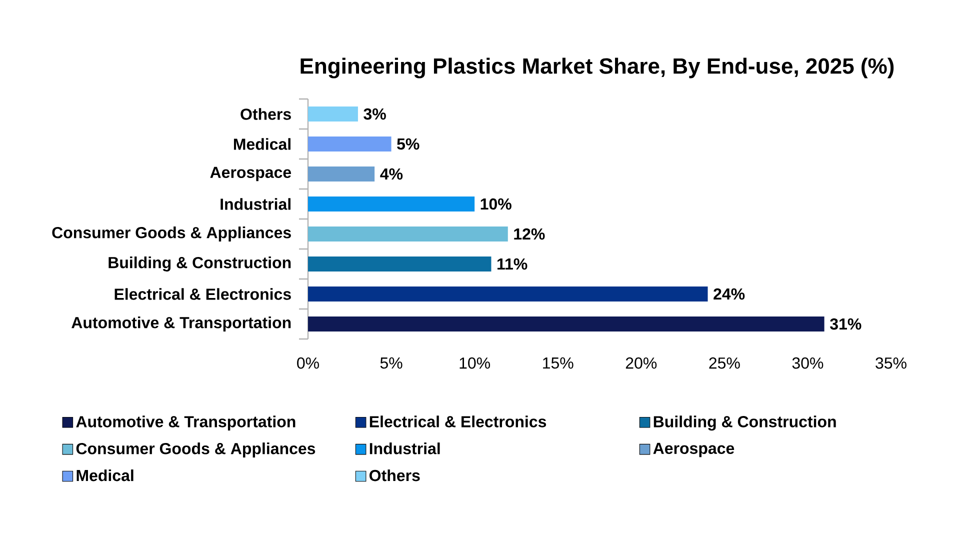  I want to click on x-tick-label: 0%, so click(308, 363).